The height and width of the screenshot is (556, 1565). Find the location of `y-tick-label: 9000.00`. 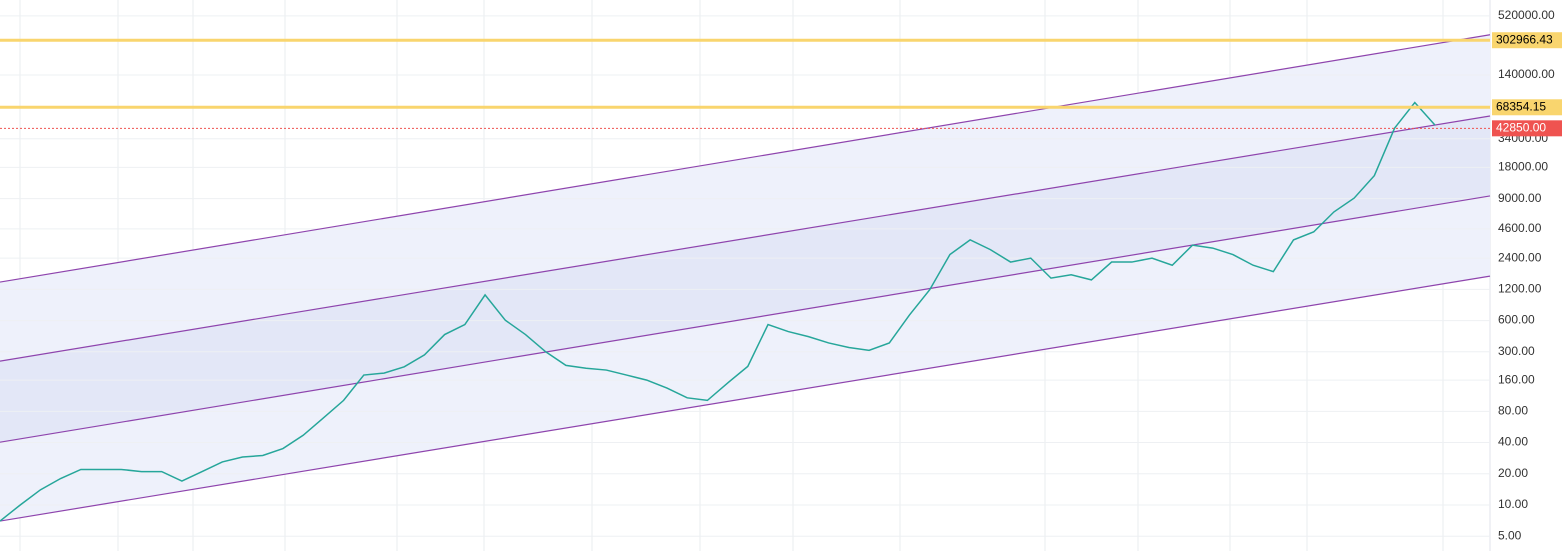

y-tick-label: 9000.00 is located at coordinates (1520, 198).